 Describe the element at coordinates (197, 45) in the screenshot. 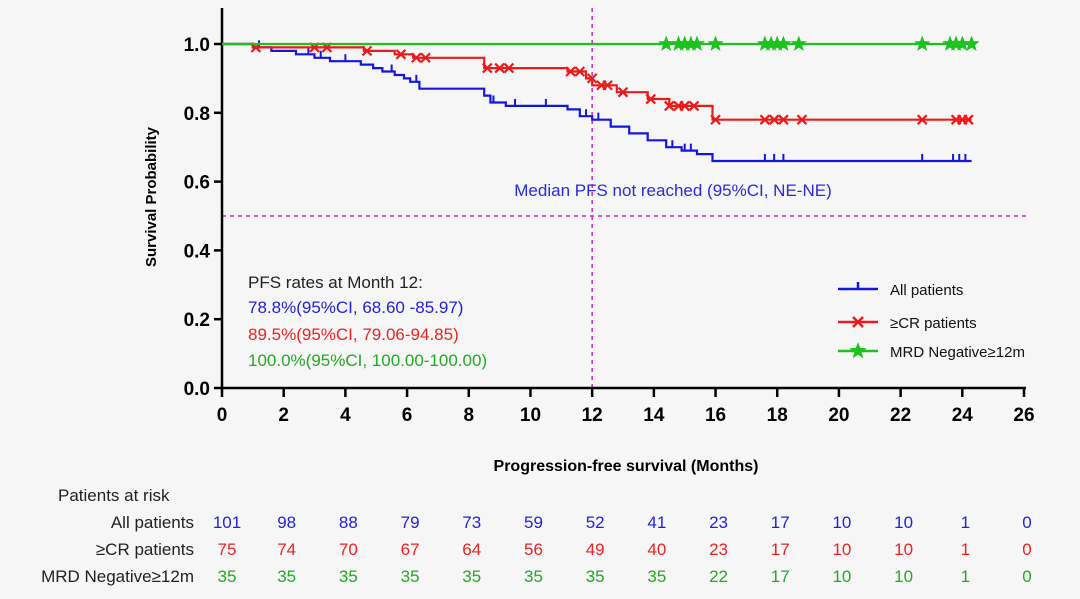

I see `y-tick-label: 1.0` at that location.